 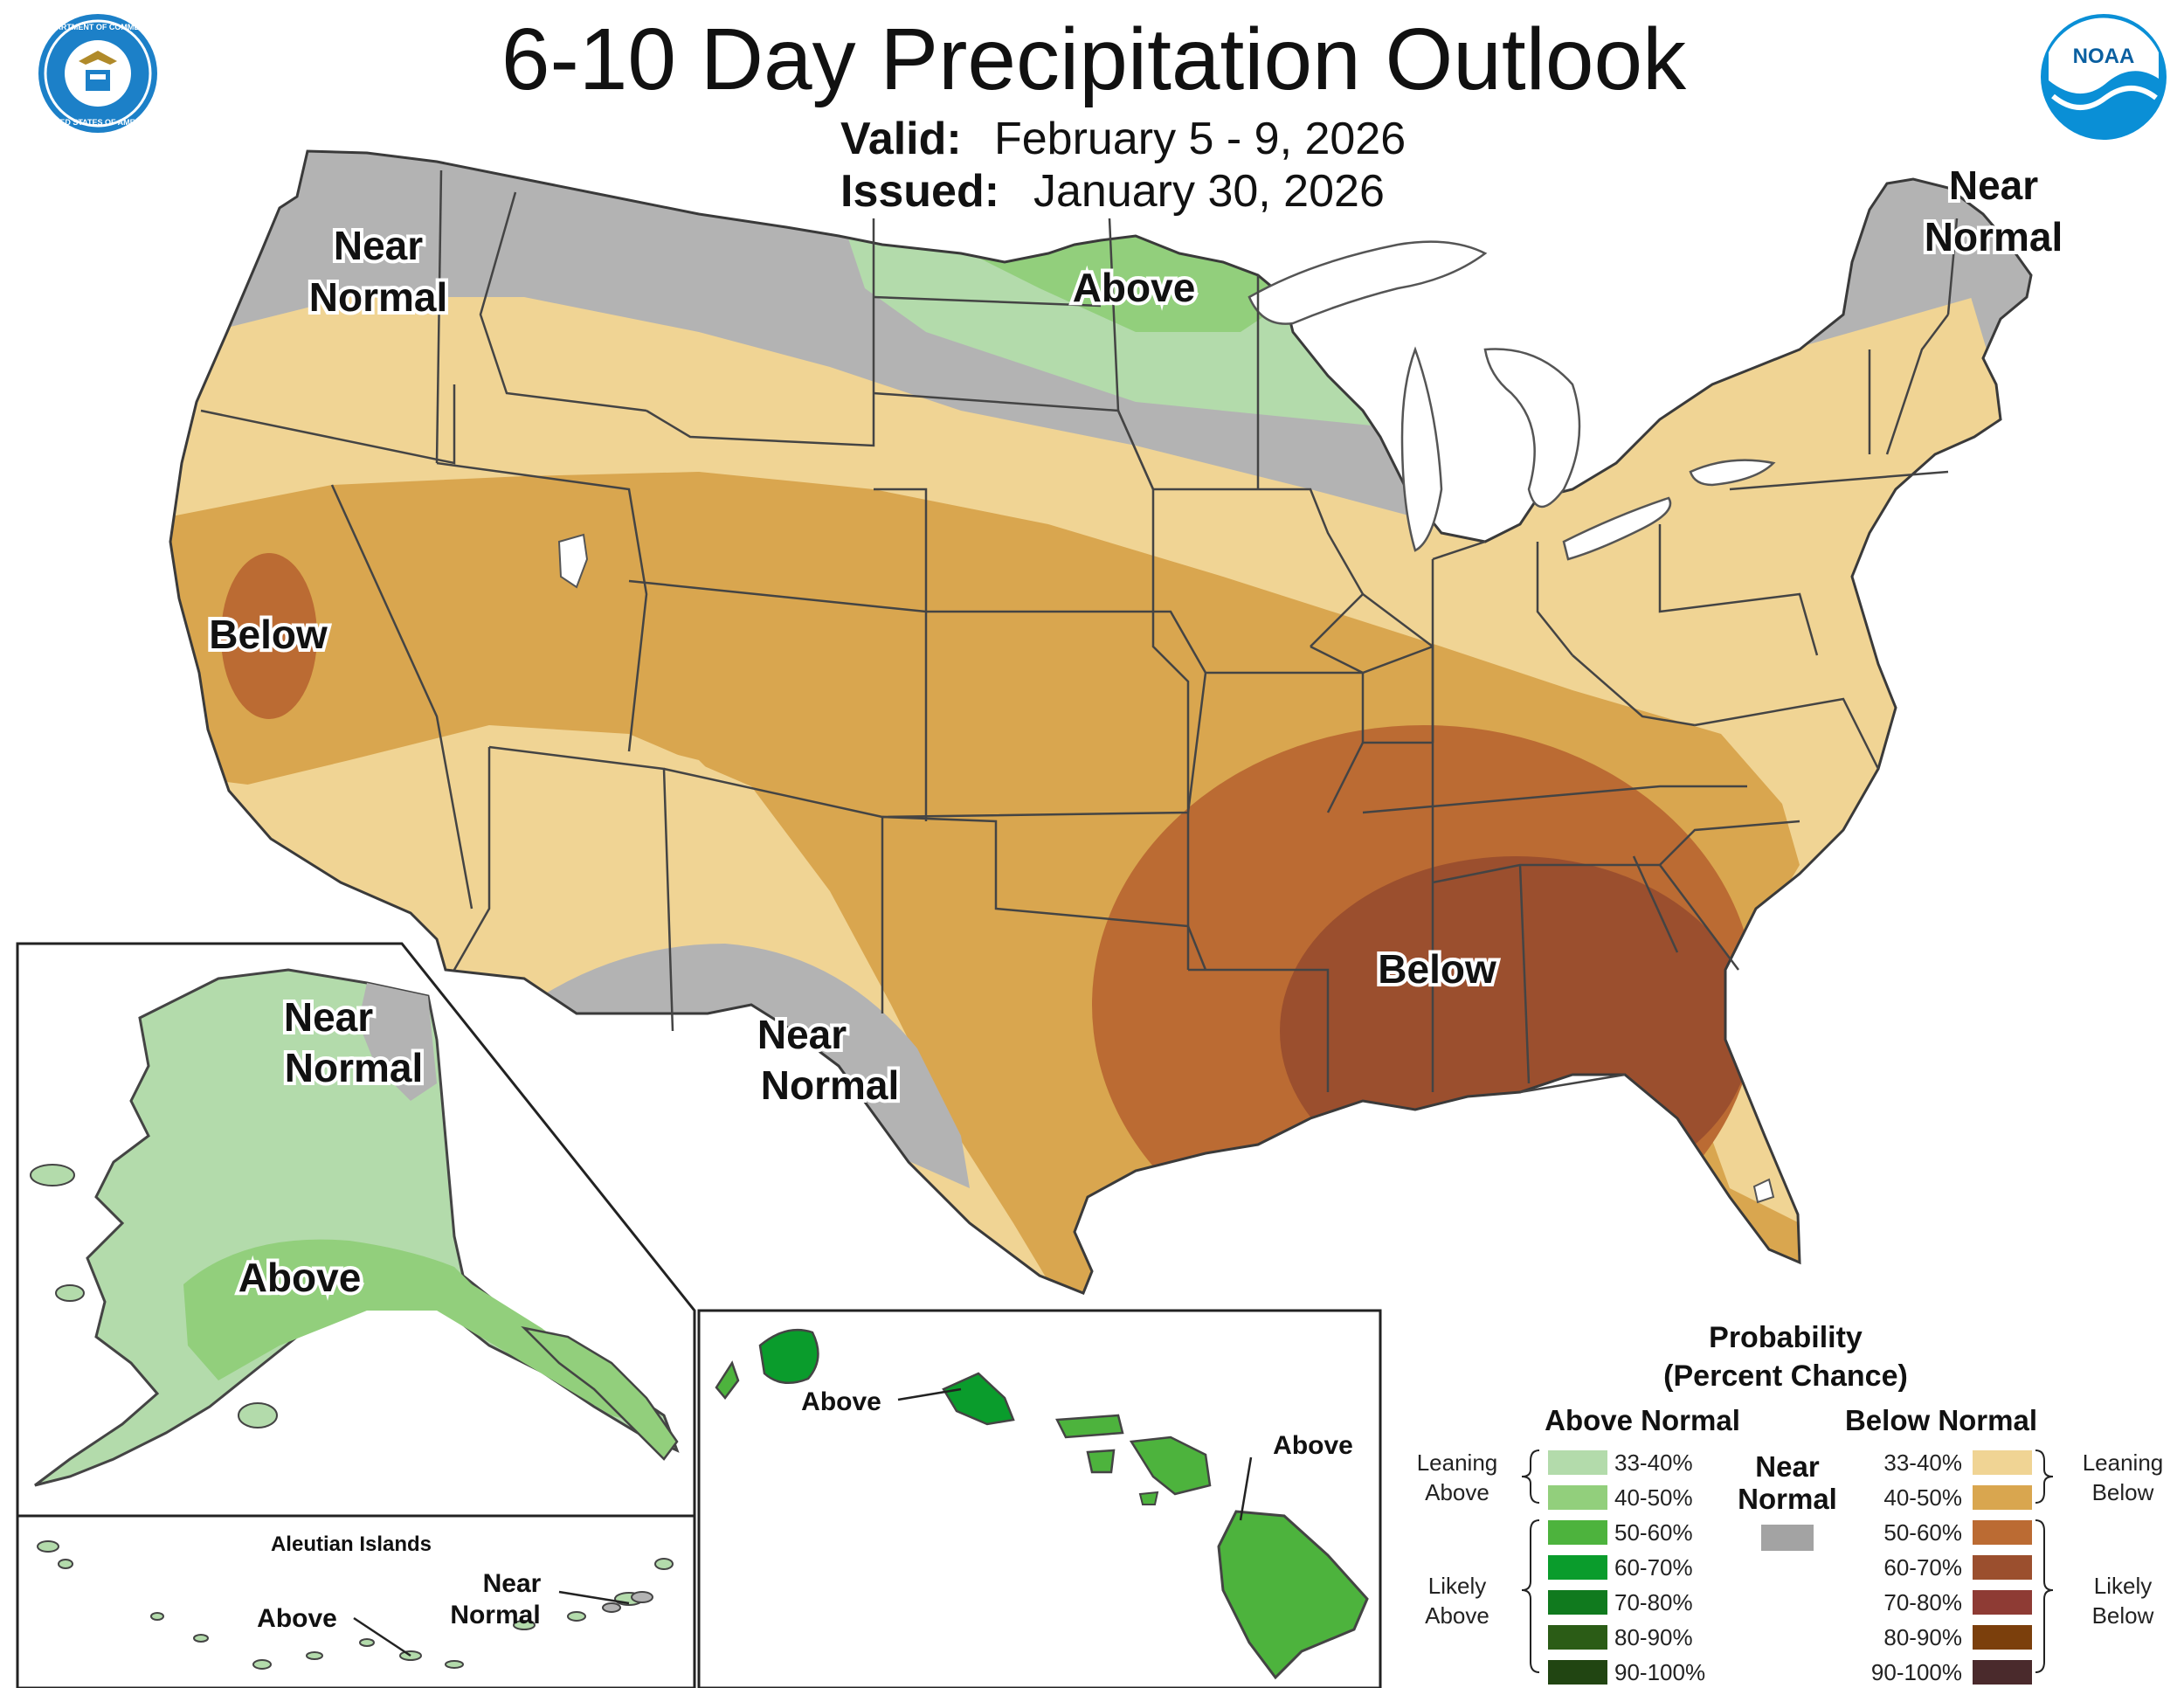 What do you see at coordinates (2104, 56) in the screenshot?
I see `noaa-logo-text: NOAA` at bounding box center [2104, 56].